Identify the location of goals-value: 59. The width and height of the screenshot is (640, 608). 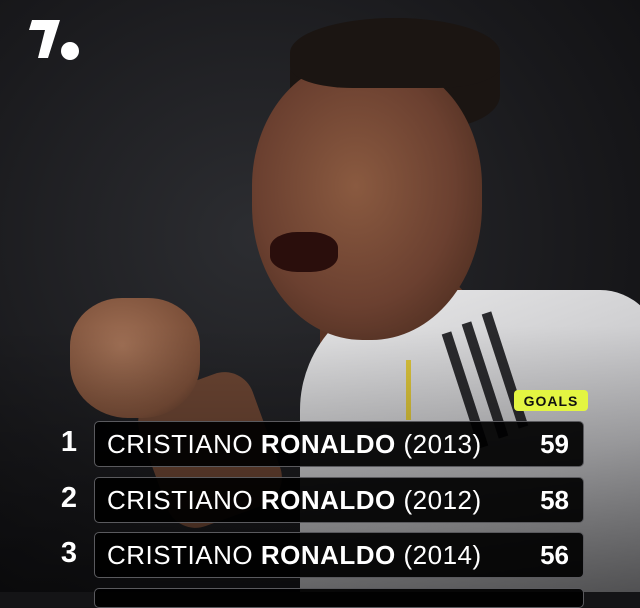
(554, 443).